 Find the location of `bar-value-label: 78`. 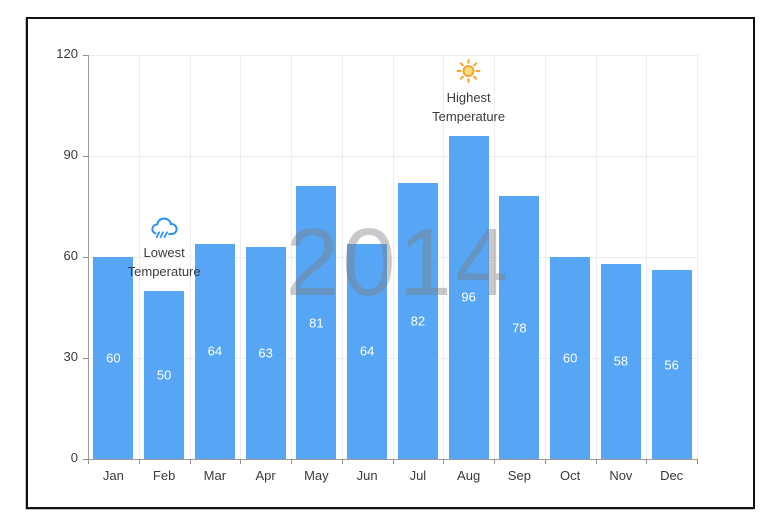

bar-value-label: 78 is located at coordinates (519, 328).